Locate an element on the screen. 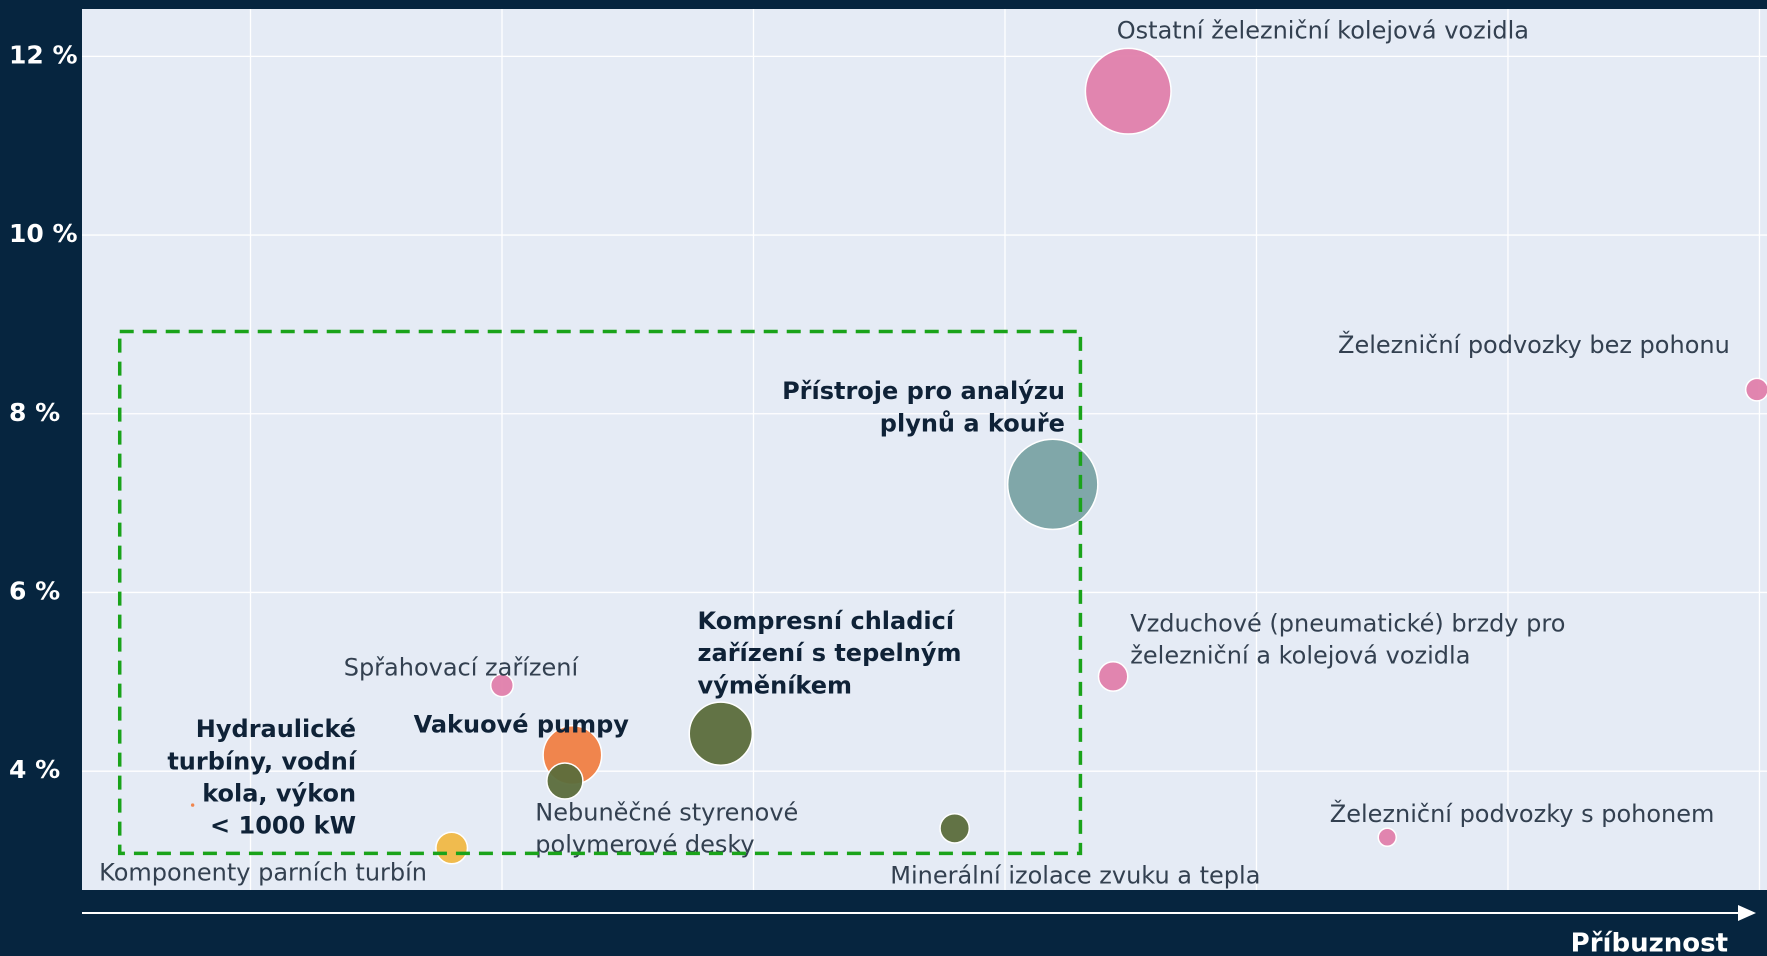  bubble-label: Vzduchové (pneumatické) brzdy pro is located at coordinates (1347, 623).